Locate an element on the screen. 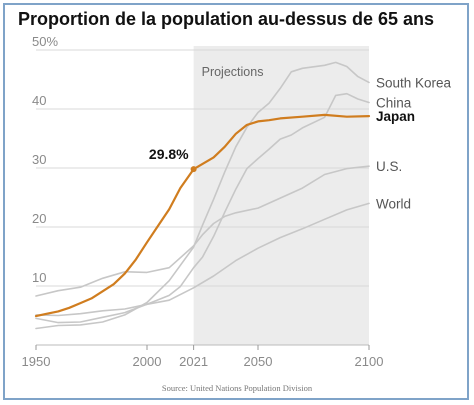  y-tick-label: 10 is located at coordinates (39, 277).